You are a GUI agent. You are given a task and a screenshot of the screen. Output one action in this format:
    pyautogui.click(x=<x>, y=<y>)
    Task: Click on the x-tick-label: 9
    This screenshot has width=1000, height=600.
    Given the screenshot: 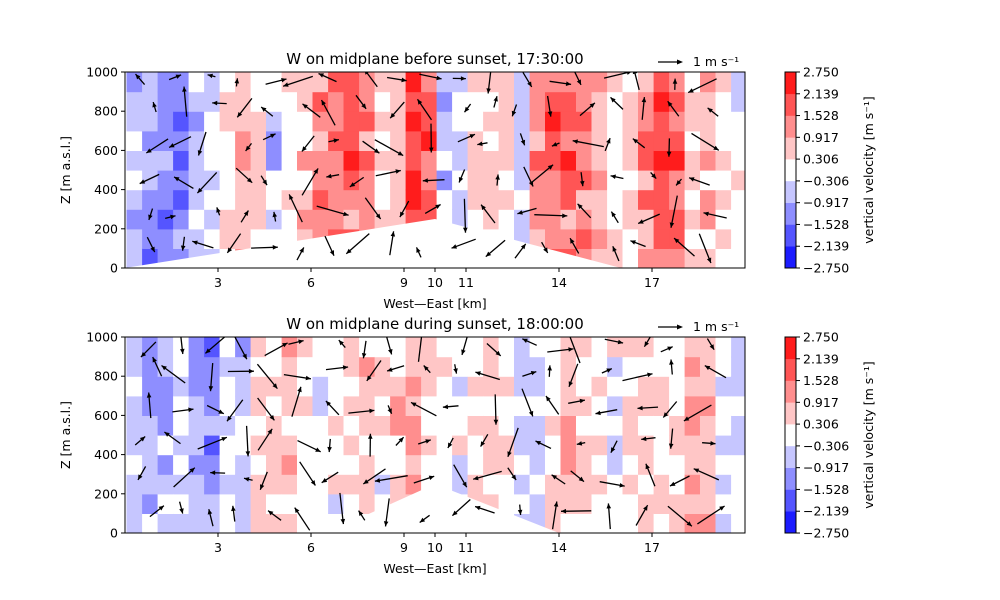 What is the action you would take?
    pyautogui.click(x=404, y=547)
    